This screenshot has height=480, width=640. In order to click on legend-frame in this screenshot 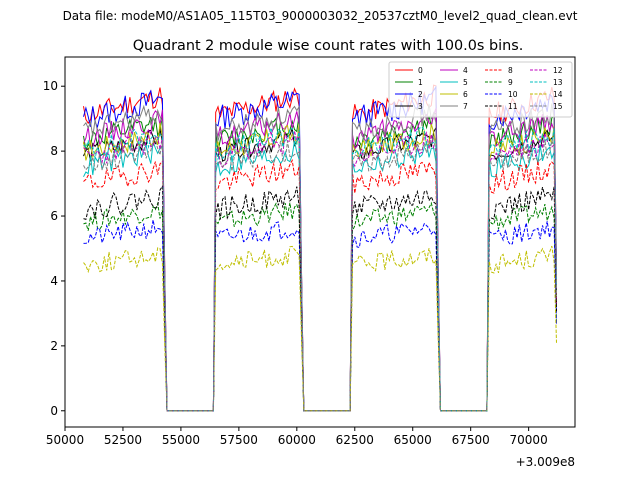, I will do `click(480, 89)`.